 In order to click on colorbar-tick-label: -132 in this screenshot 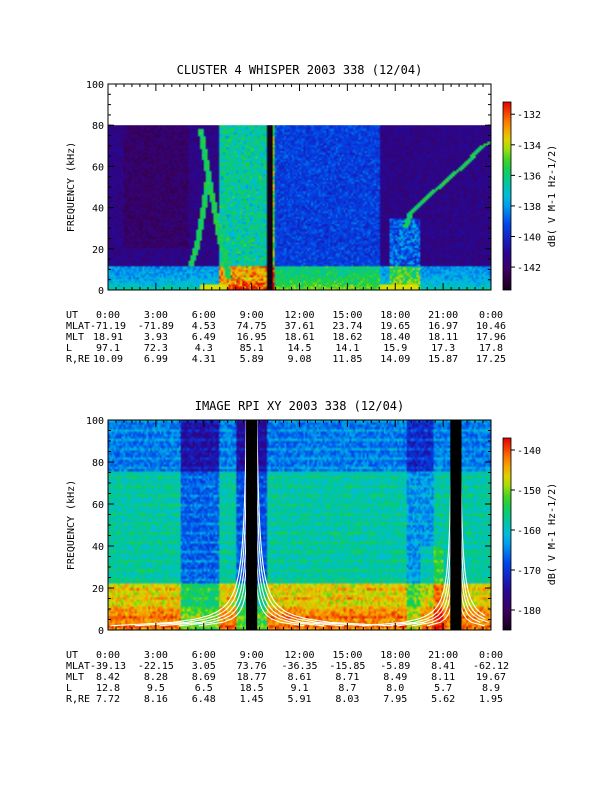, I will do `click(529, 115)`.